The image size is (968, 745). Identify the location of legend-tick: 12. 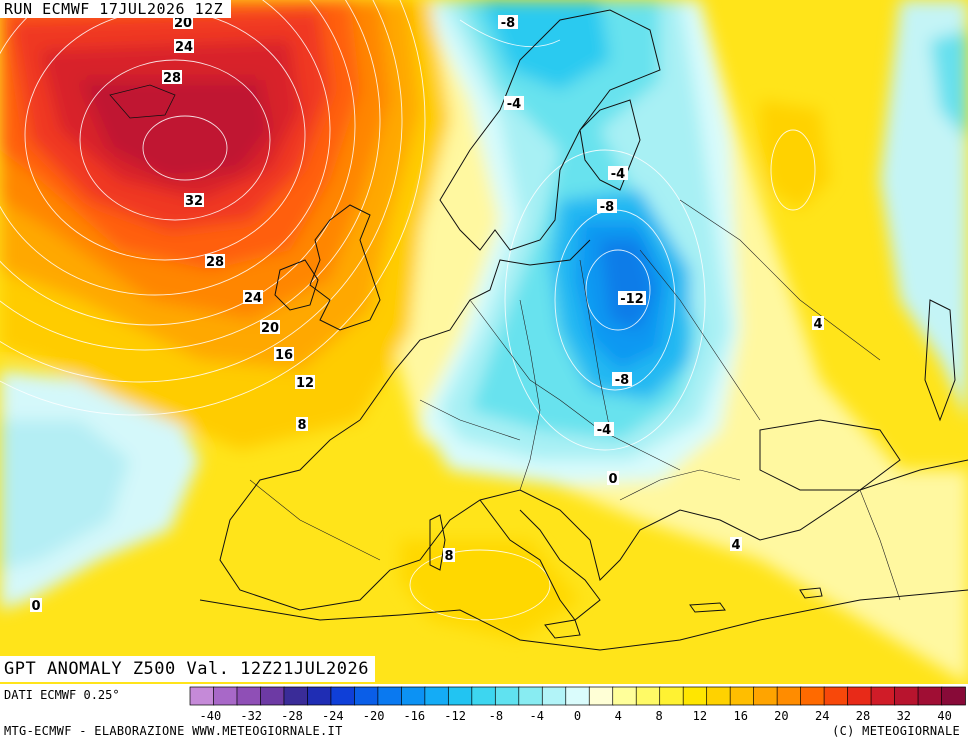
(700, 716).